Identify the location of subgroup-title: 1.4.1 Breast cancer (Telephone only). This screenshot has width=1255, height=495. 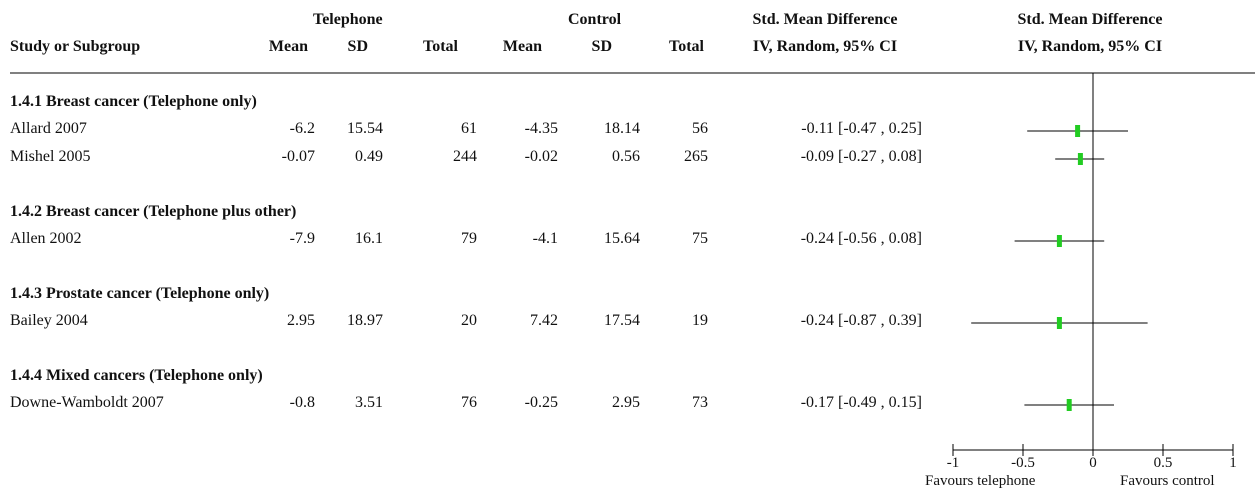
(133, 101).